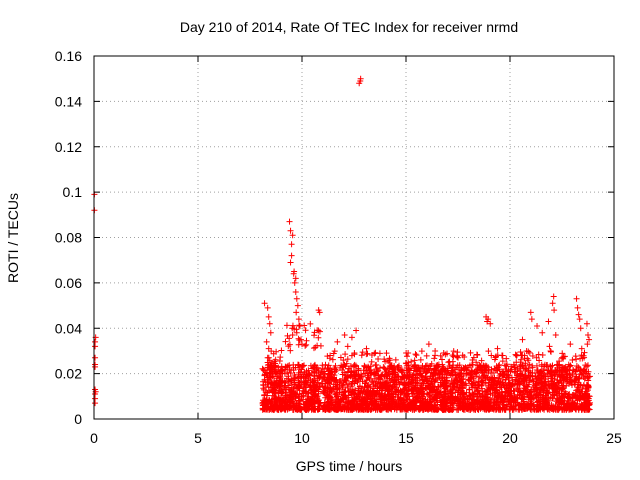  What do you see at coordinates (198, 438) in the screenshot?
I see `x-tick-label: 5` at bounding box center [198, 438].